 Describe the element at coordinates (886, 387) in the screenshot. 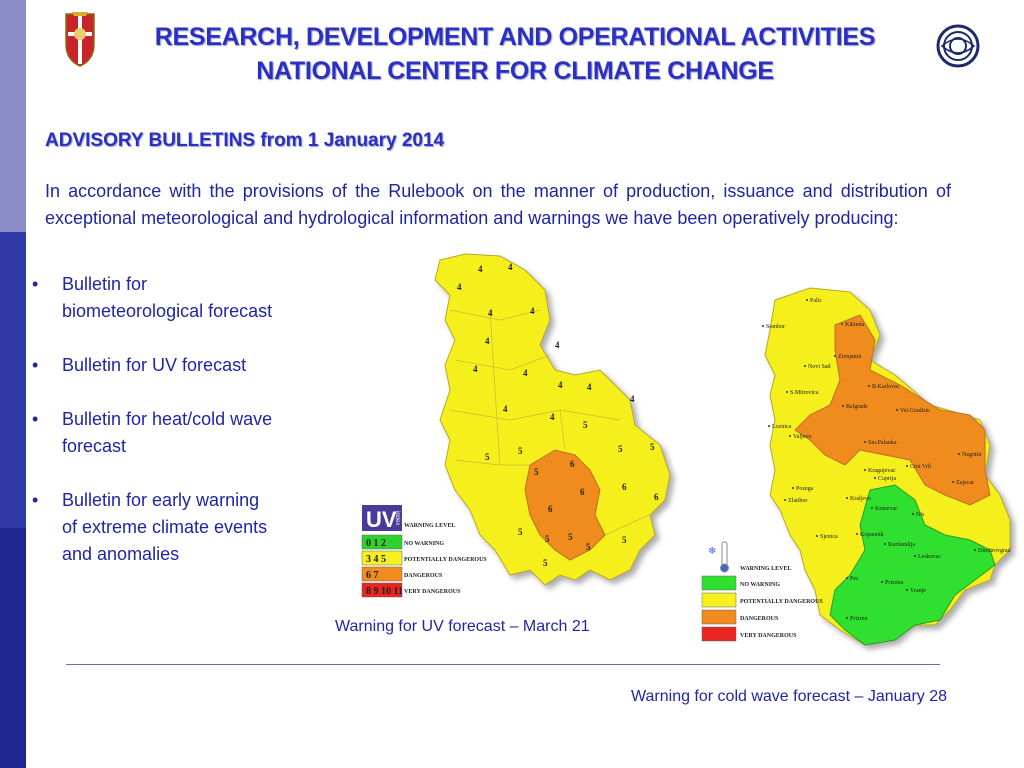

I see `city-label: B.Karlovac` at that location.